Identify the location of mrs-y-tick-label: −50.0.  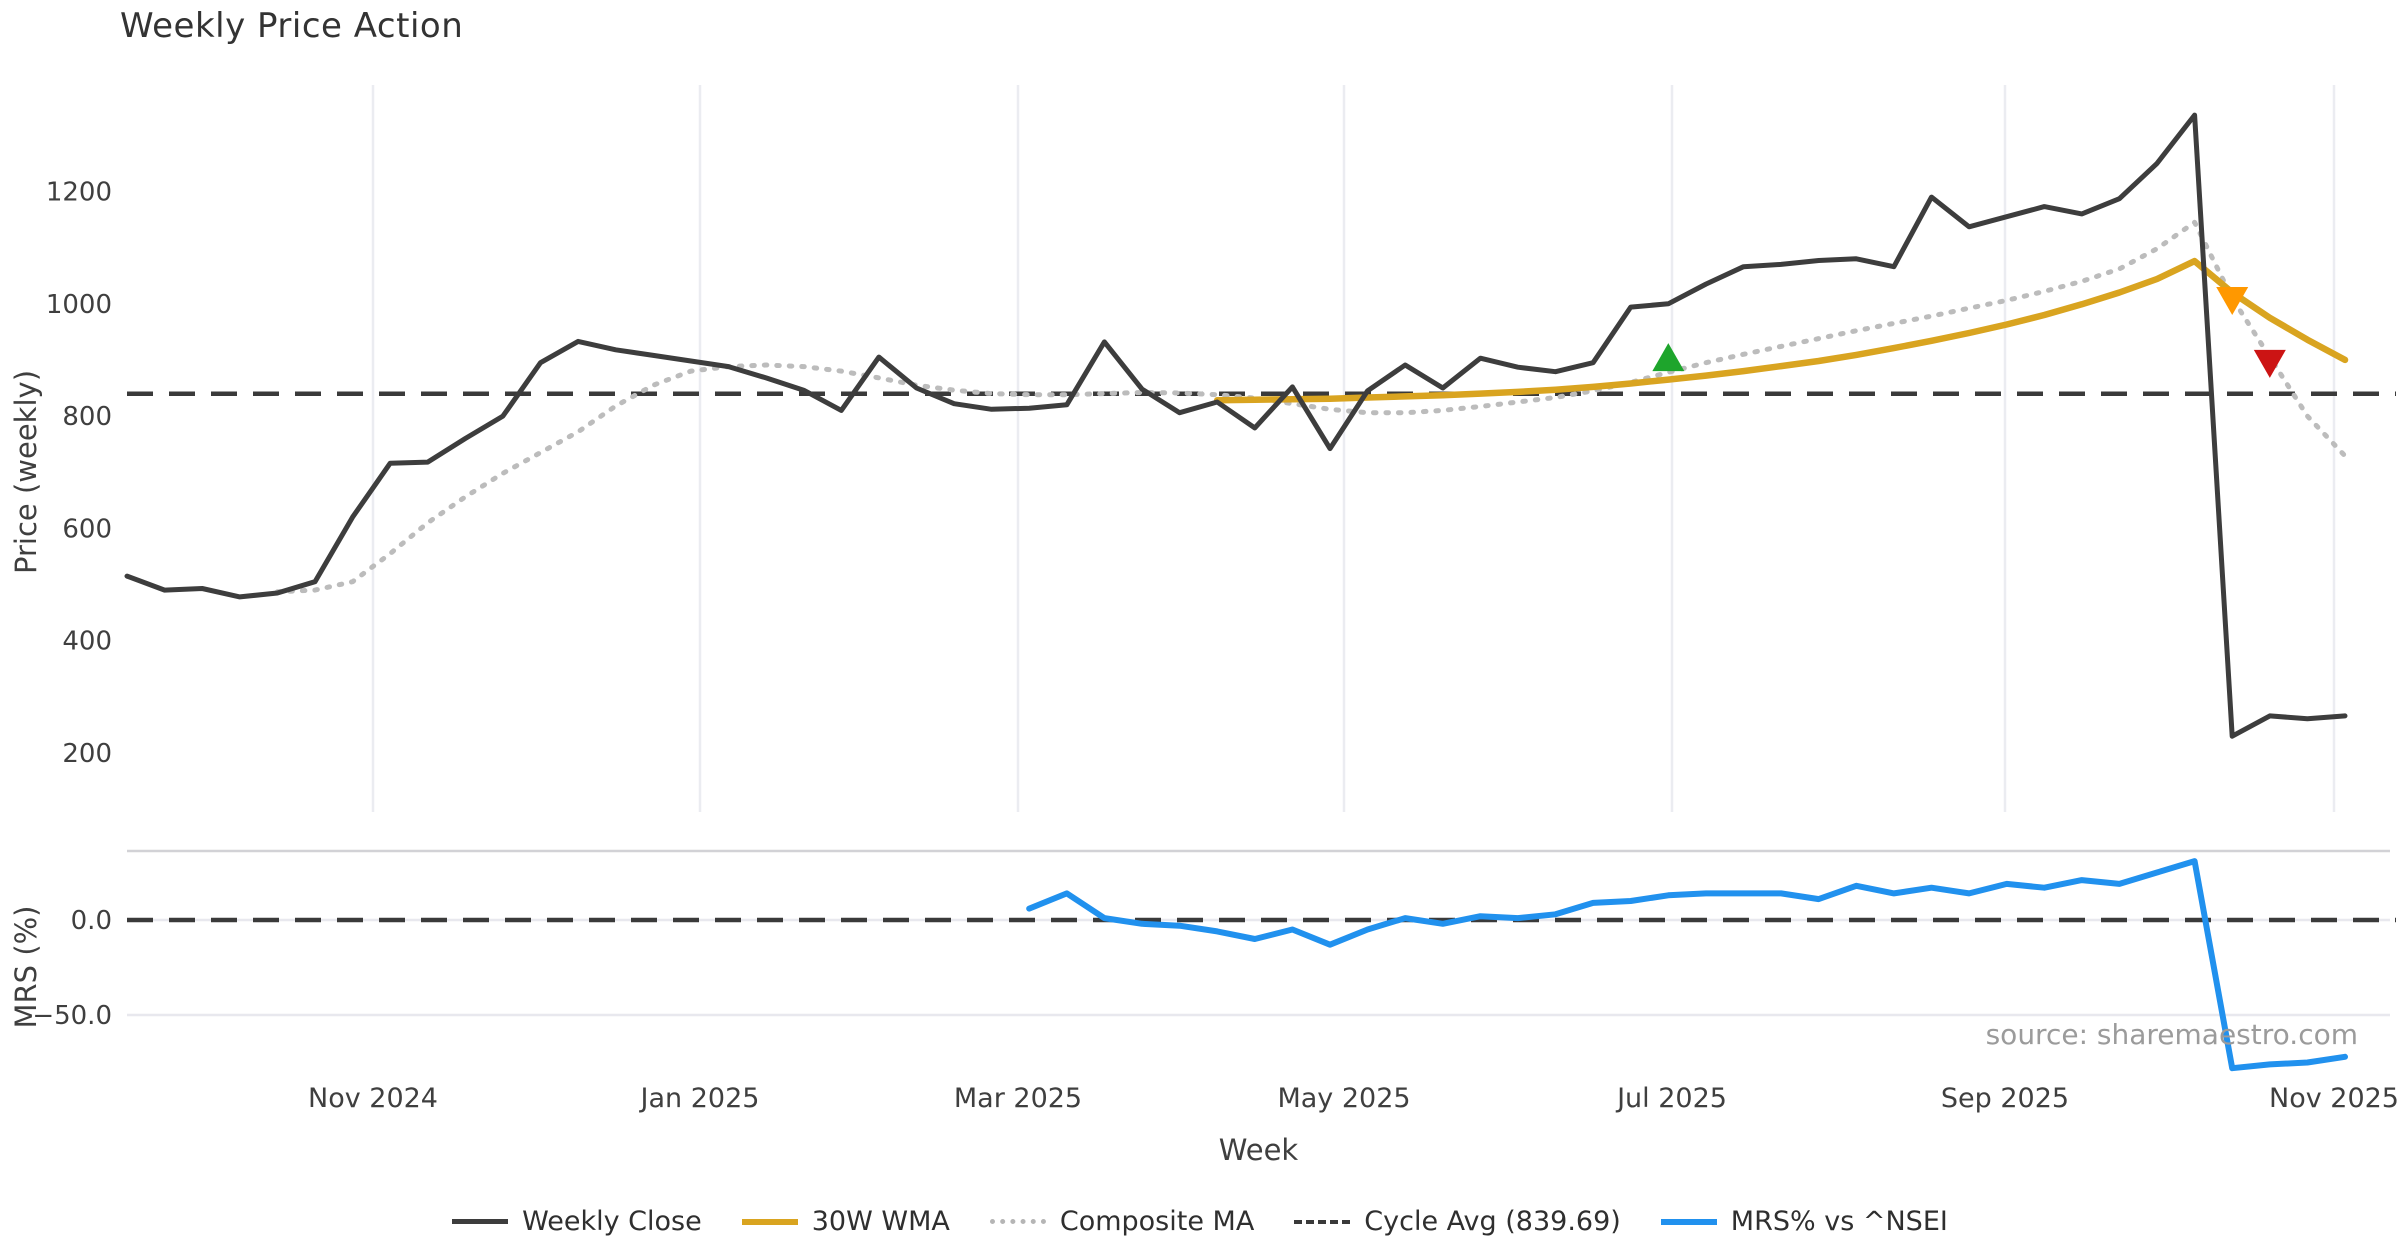
(72, 1016).